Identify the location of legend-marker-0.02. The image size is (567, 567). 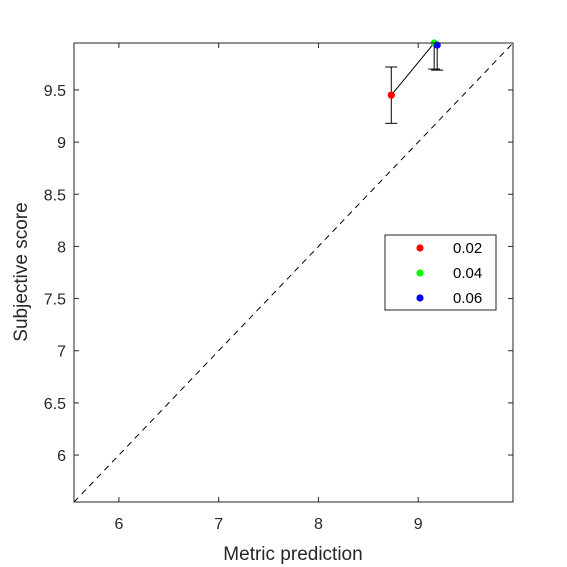
(420, 248).